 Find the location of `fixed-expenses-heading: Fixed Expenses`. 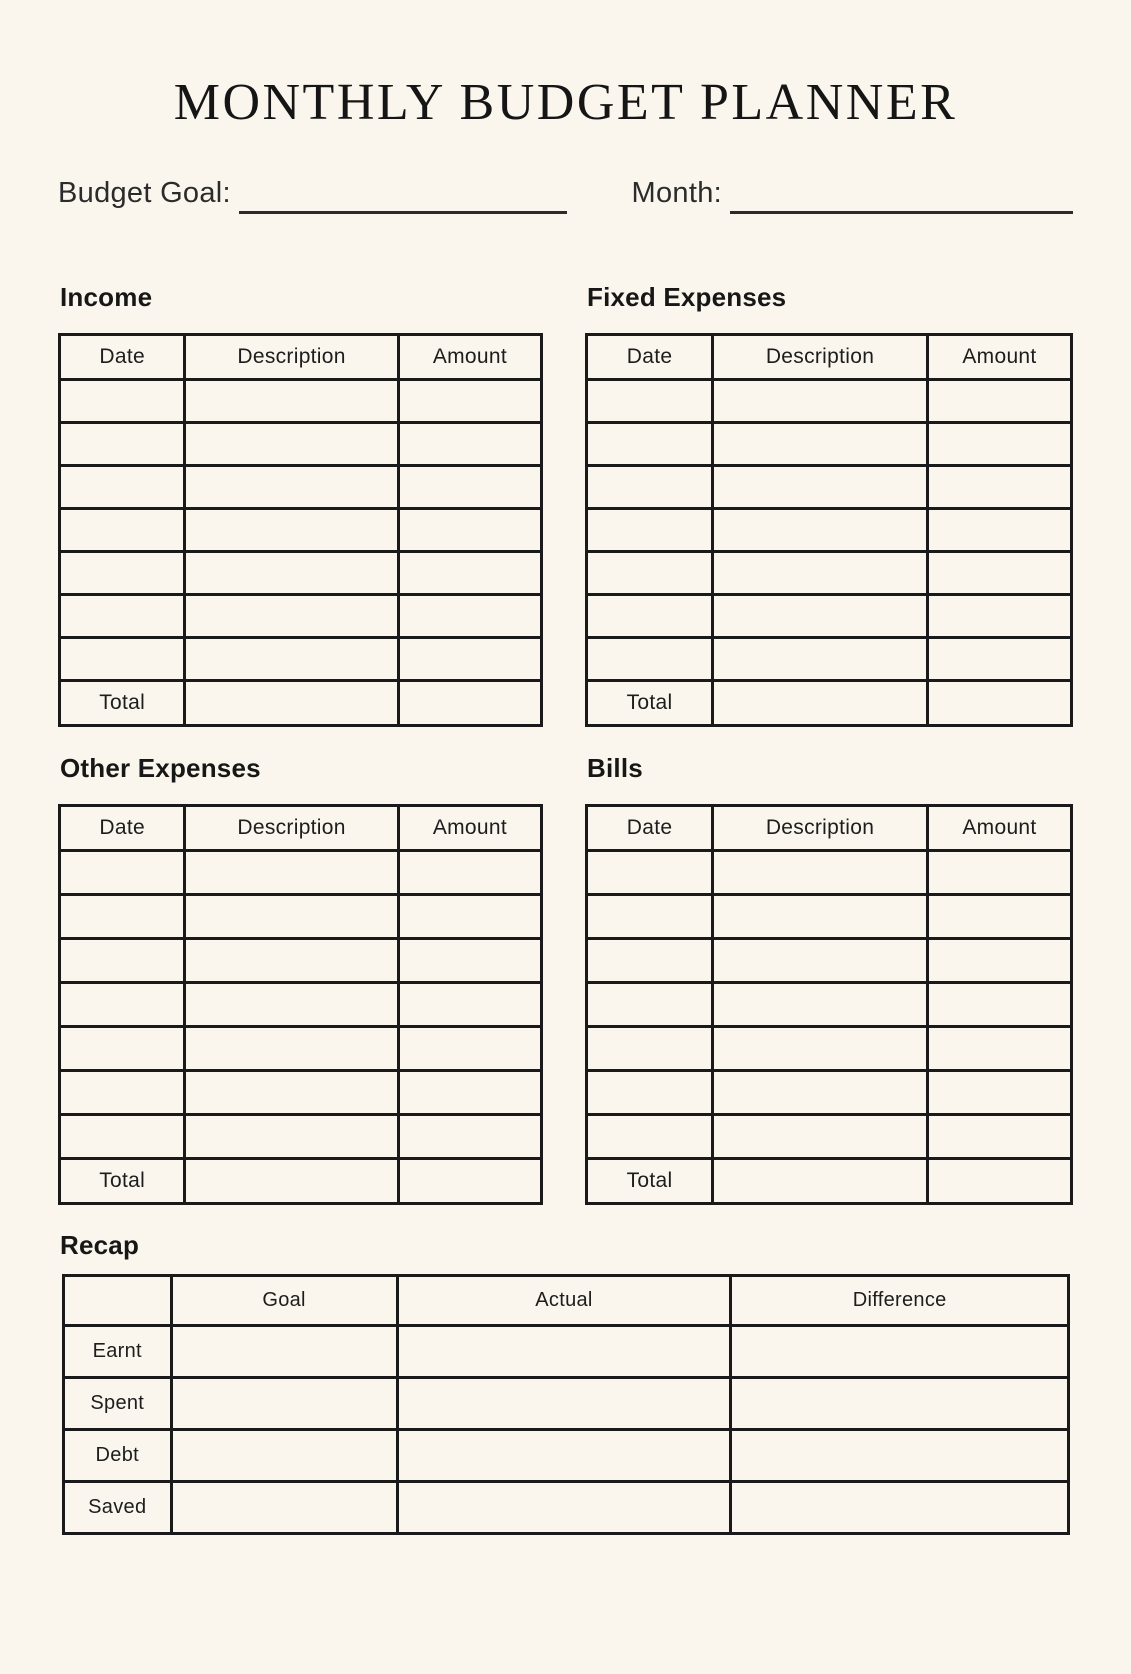

fixed-expenses-heading: Fixed Expenses is located at coordinates (687, 297).